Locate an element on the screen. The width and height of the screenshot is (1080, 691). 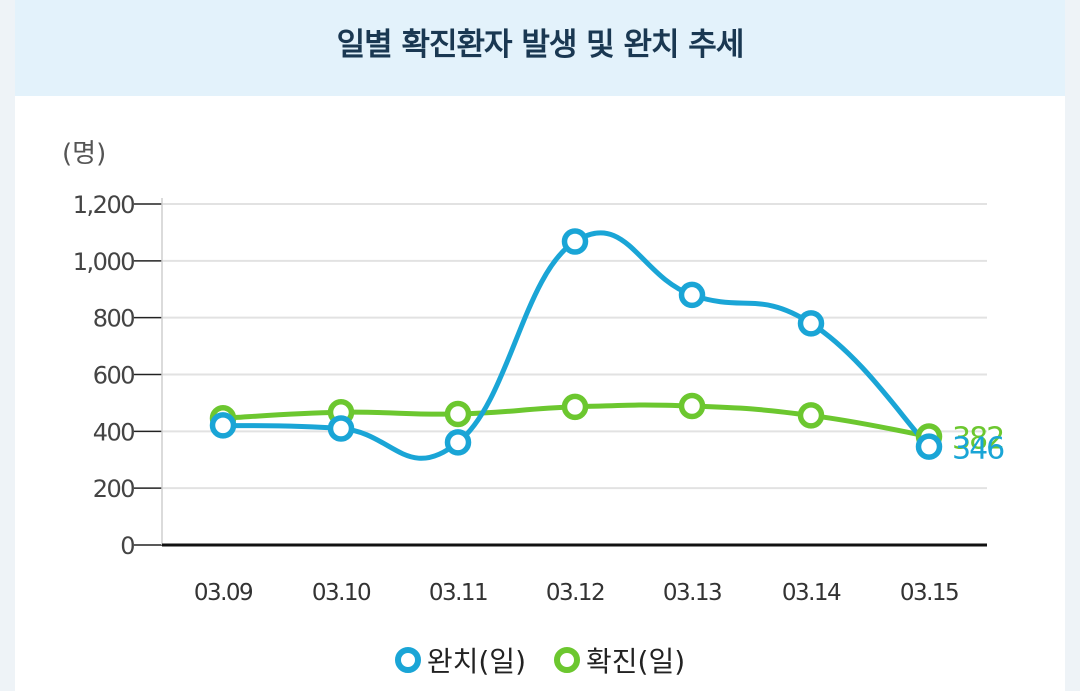
x-tick-label: 03.15 is located at coordinates (929, 593).